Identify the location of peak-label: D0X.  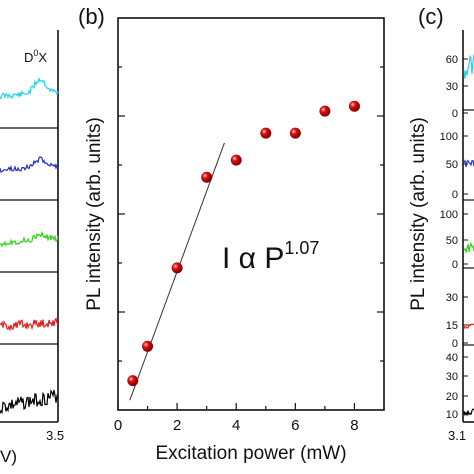
(35, 56).